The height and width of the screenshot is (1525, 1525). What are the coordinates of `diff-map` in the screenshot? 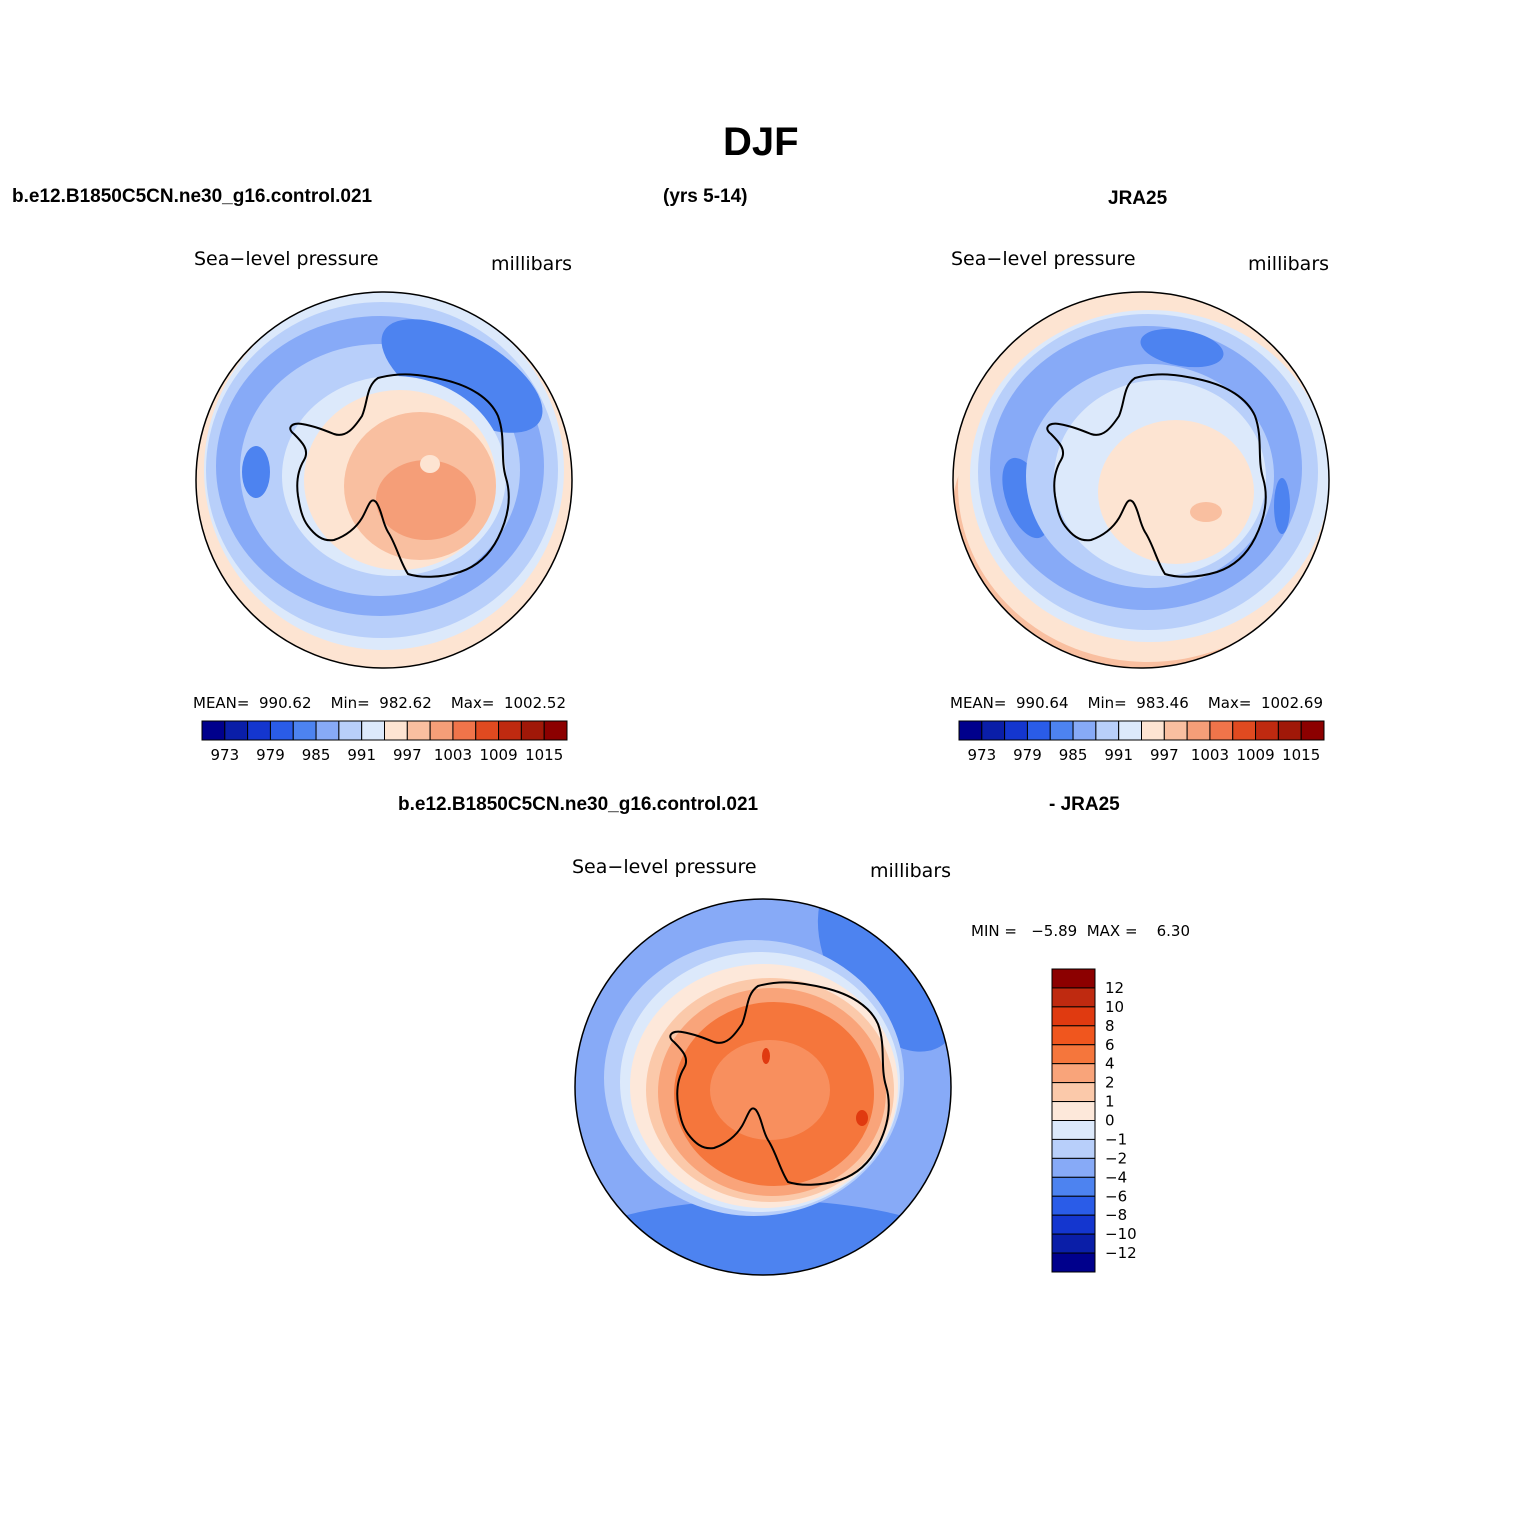 It's located at (763, 1087).